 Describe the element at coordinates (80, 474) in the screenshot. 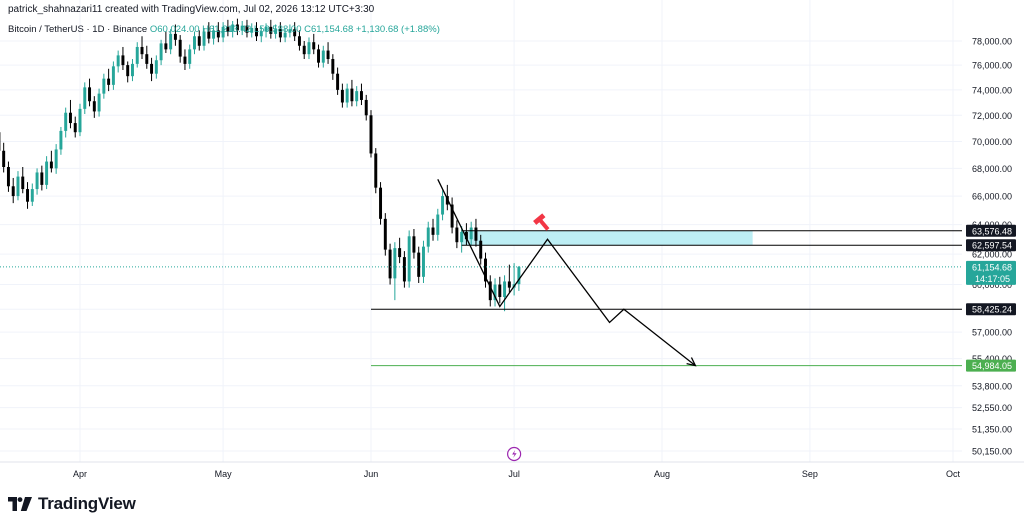

I see `x-tick-label: Apr` at that location.